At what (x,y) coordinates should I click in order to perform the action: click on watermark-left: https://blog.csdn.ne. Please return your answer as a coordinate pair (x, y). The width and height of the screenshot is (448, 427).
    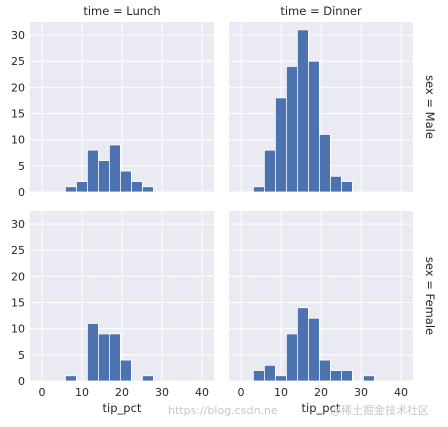
    Looking at the image, I should click on (223, 410).